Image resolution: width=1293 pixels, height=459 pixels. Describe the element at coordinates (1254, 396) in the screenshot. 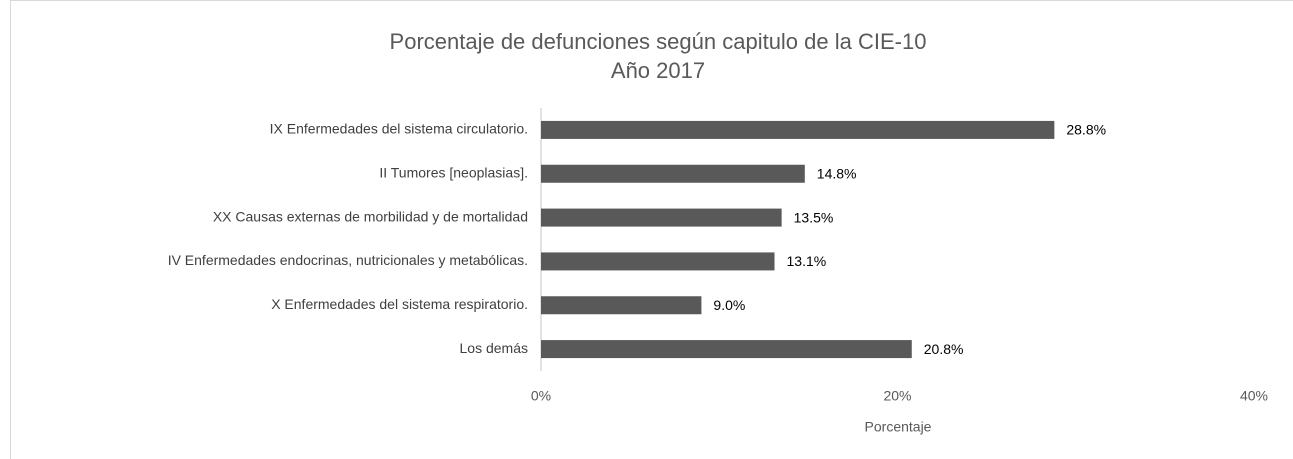

I see `x-tick-label: 40%` at that location.